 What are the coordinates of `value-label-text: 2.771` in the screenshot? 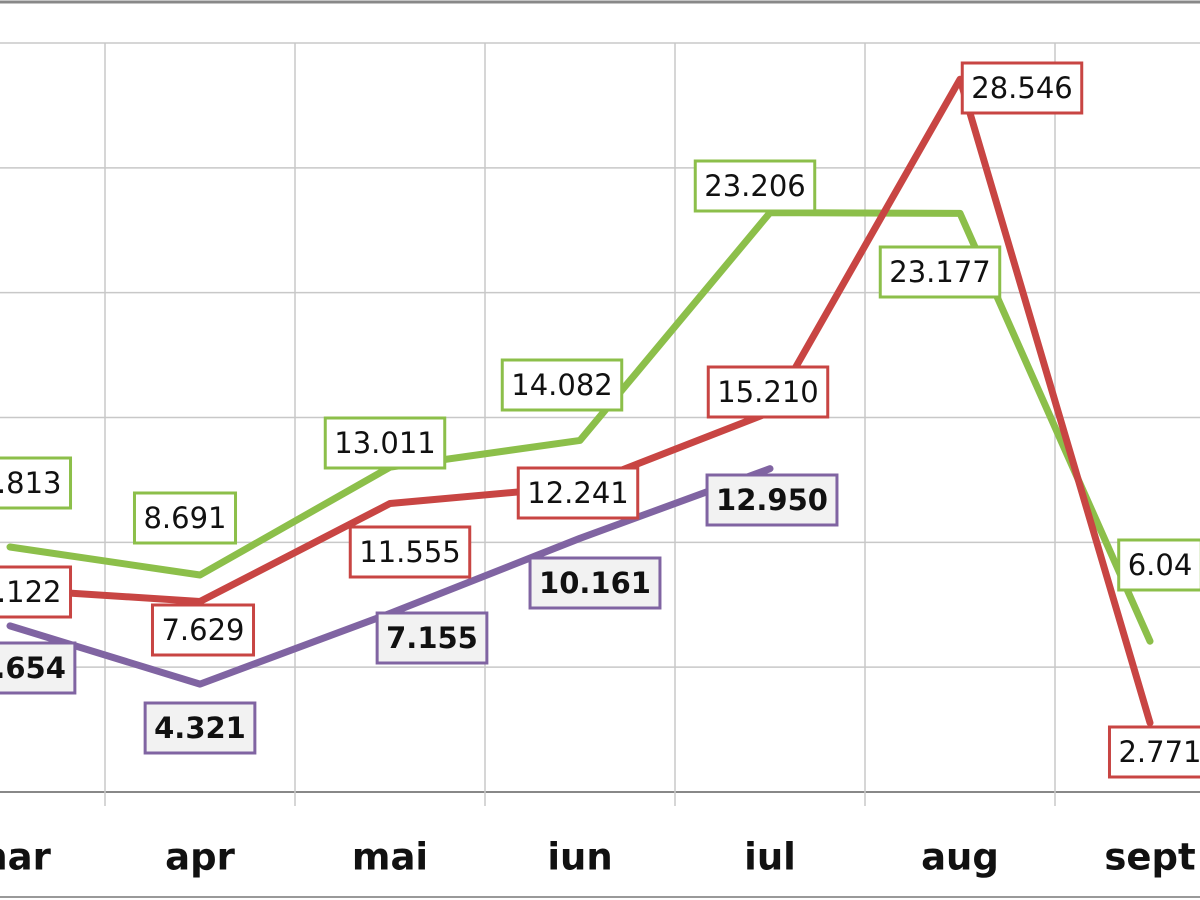 It's located at (1159, 752).